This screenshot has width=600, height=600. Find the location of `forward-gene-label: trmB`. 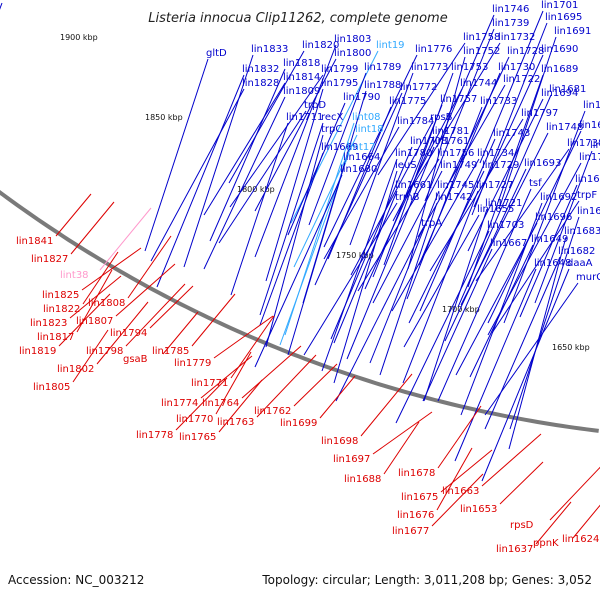

forward-gene-label: trmB is located at coordinates (407, 197).